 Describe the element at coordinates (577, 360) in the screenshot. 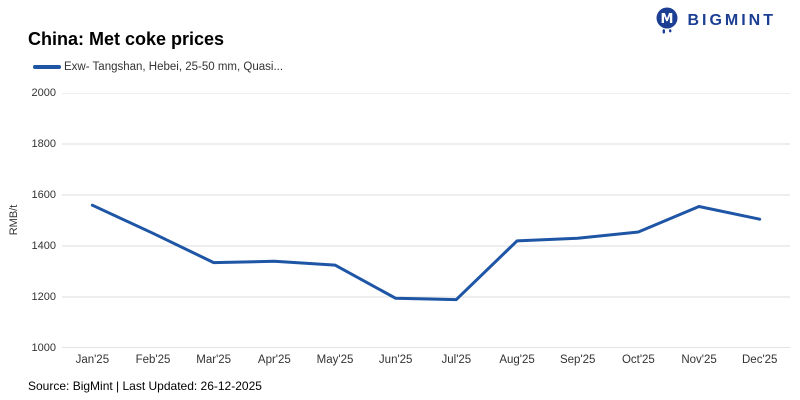

I see `x-tick-label: Sep'25` at that location.